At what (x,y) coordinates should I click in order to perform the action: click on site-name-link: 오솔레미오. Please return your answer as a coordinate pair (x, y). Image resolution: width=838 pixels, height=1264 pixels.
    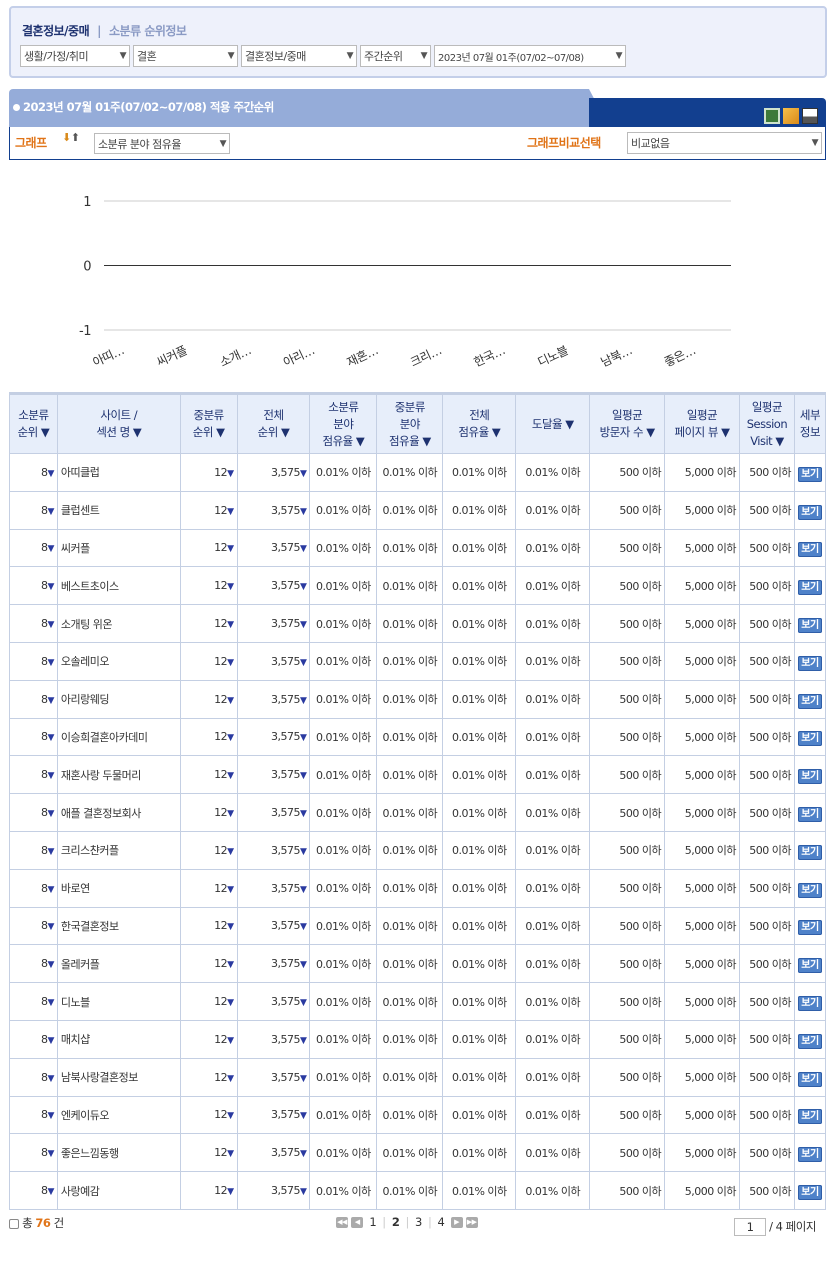
    Looking at the image, I should click on (85, 662).